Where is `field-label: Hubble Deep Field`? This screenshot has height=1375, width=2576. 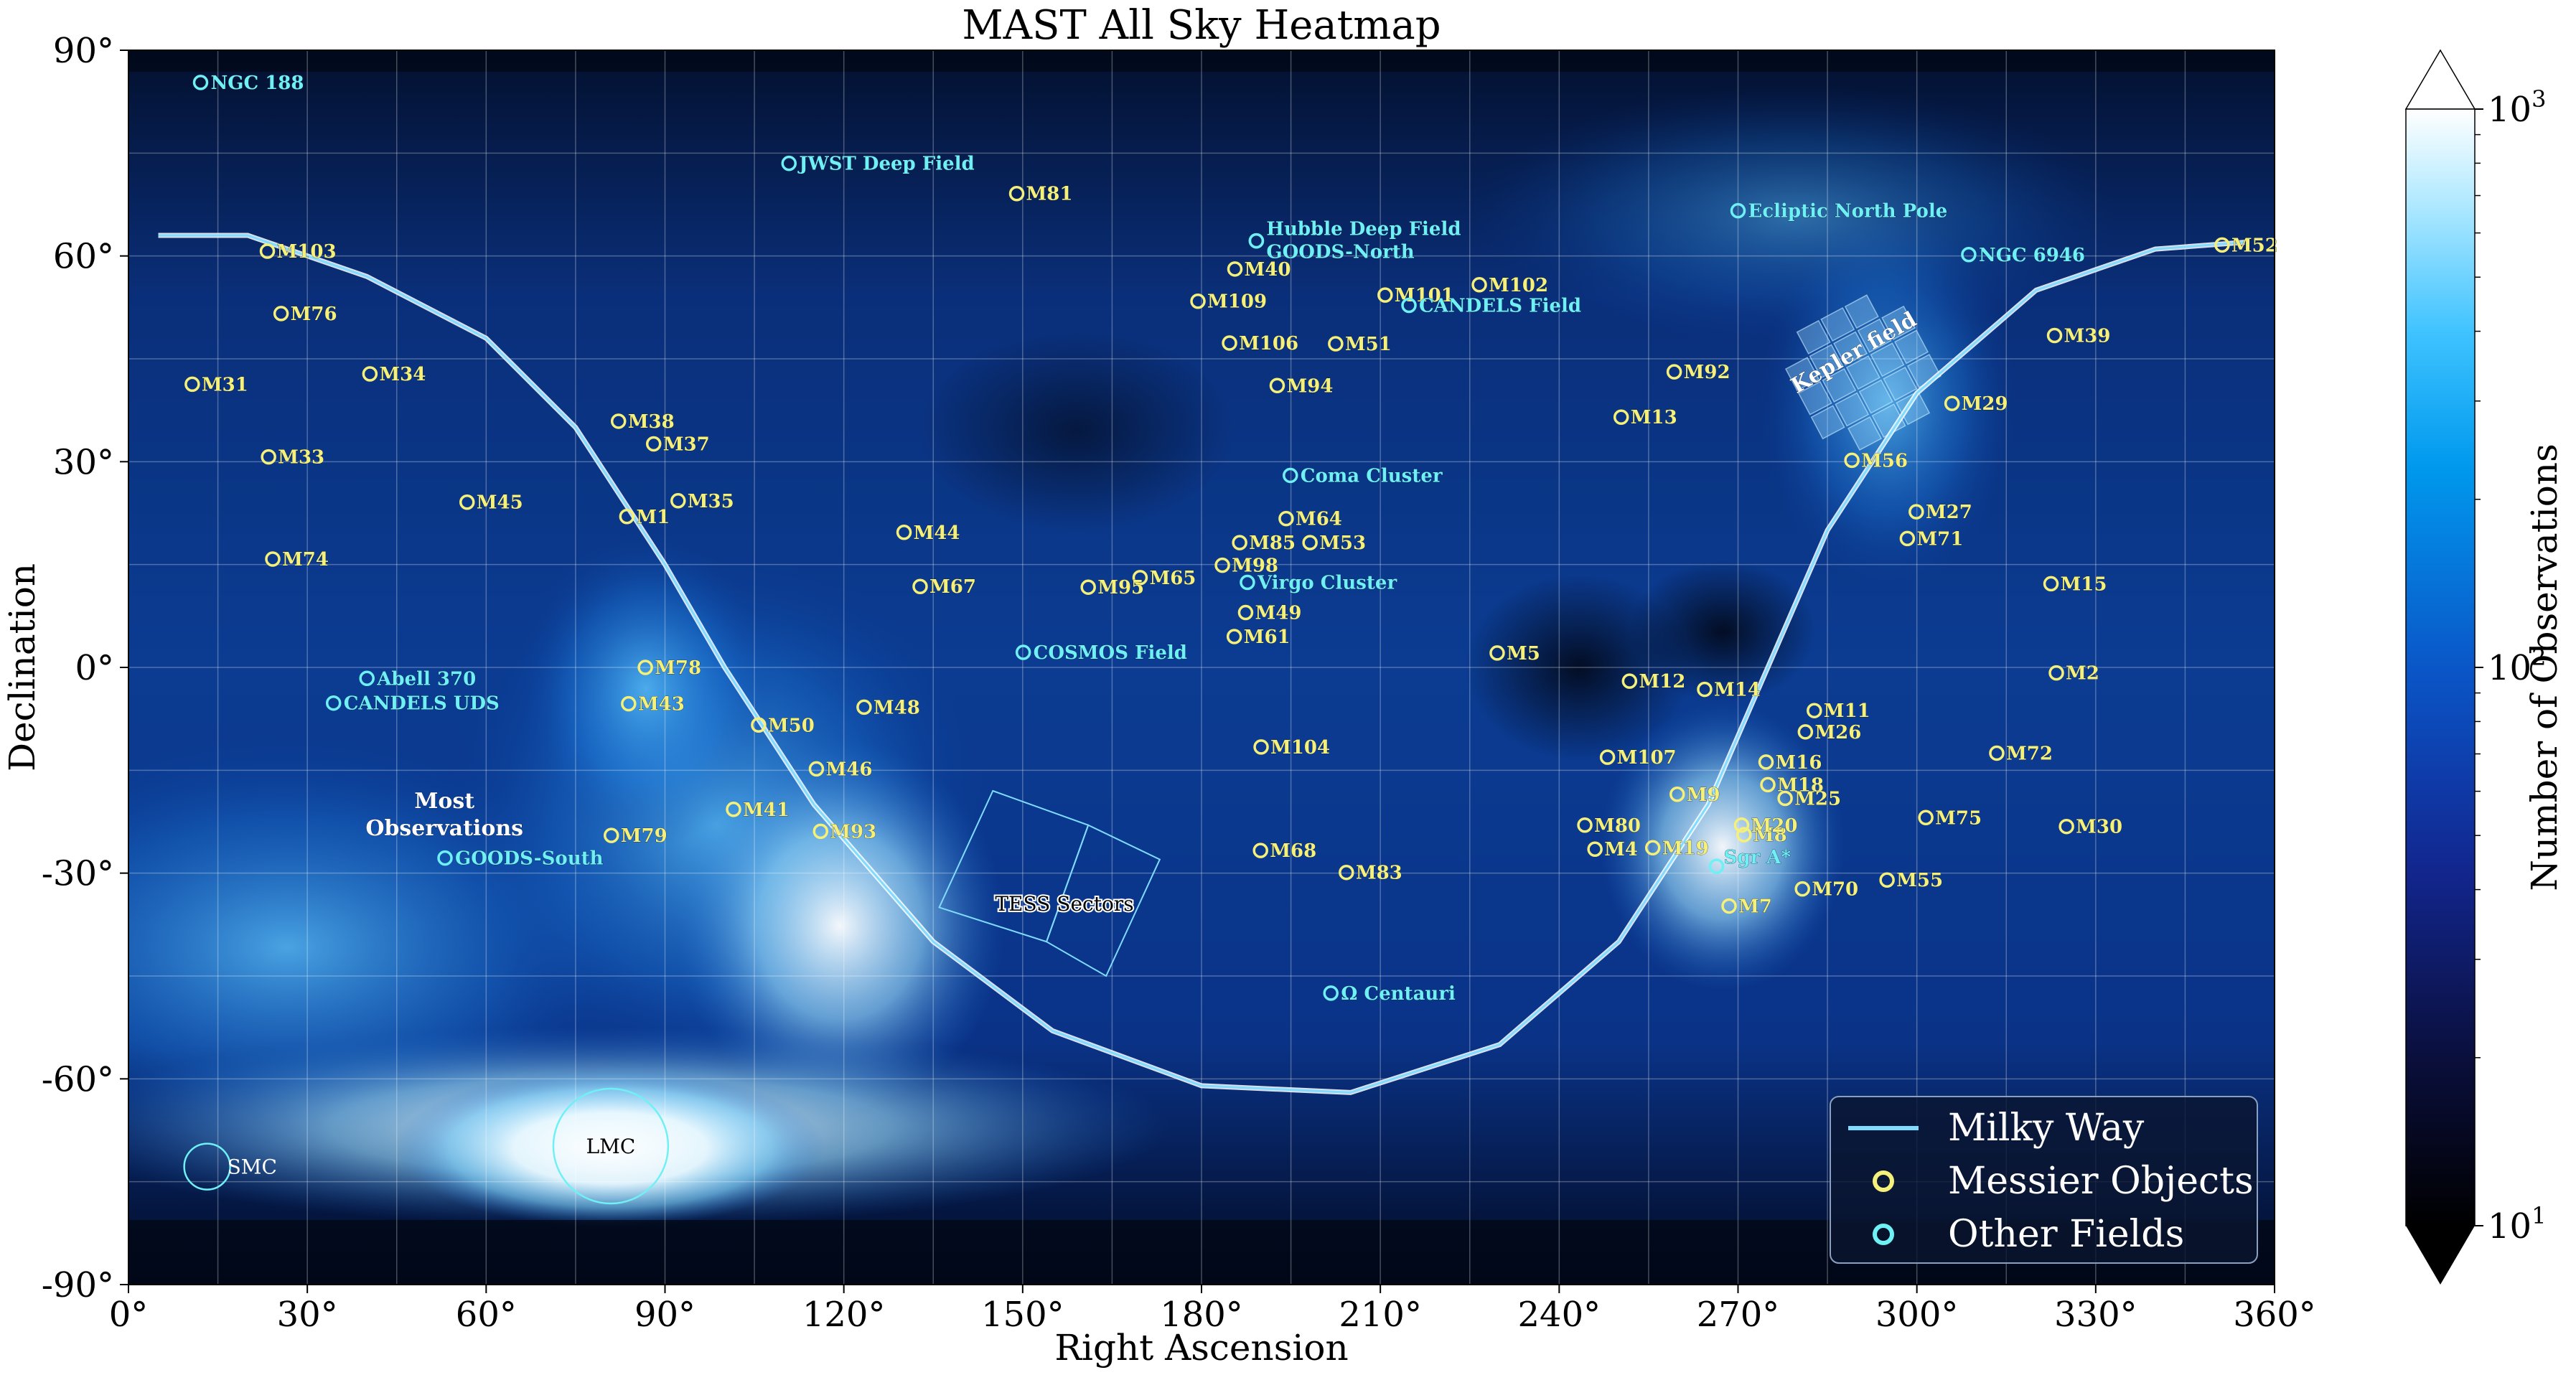 field-label: Hubble Deep Field is located at coordinates (1364, 229).